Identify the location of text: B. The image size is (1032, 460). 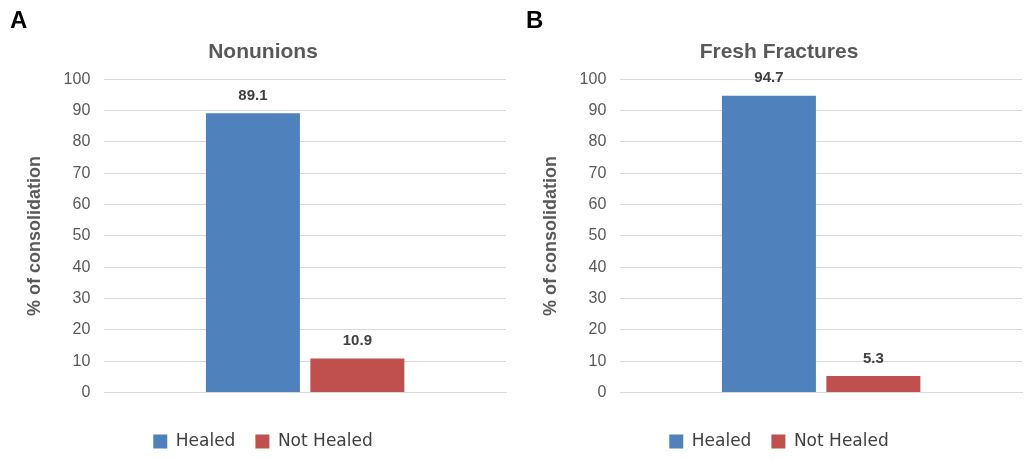
(535, 20).